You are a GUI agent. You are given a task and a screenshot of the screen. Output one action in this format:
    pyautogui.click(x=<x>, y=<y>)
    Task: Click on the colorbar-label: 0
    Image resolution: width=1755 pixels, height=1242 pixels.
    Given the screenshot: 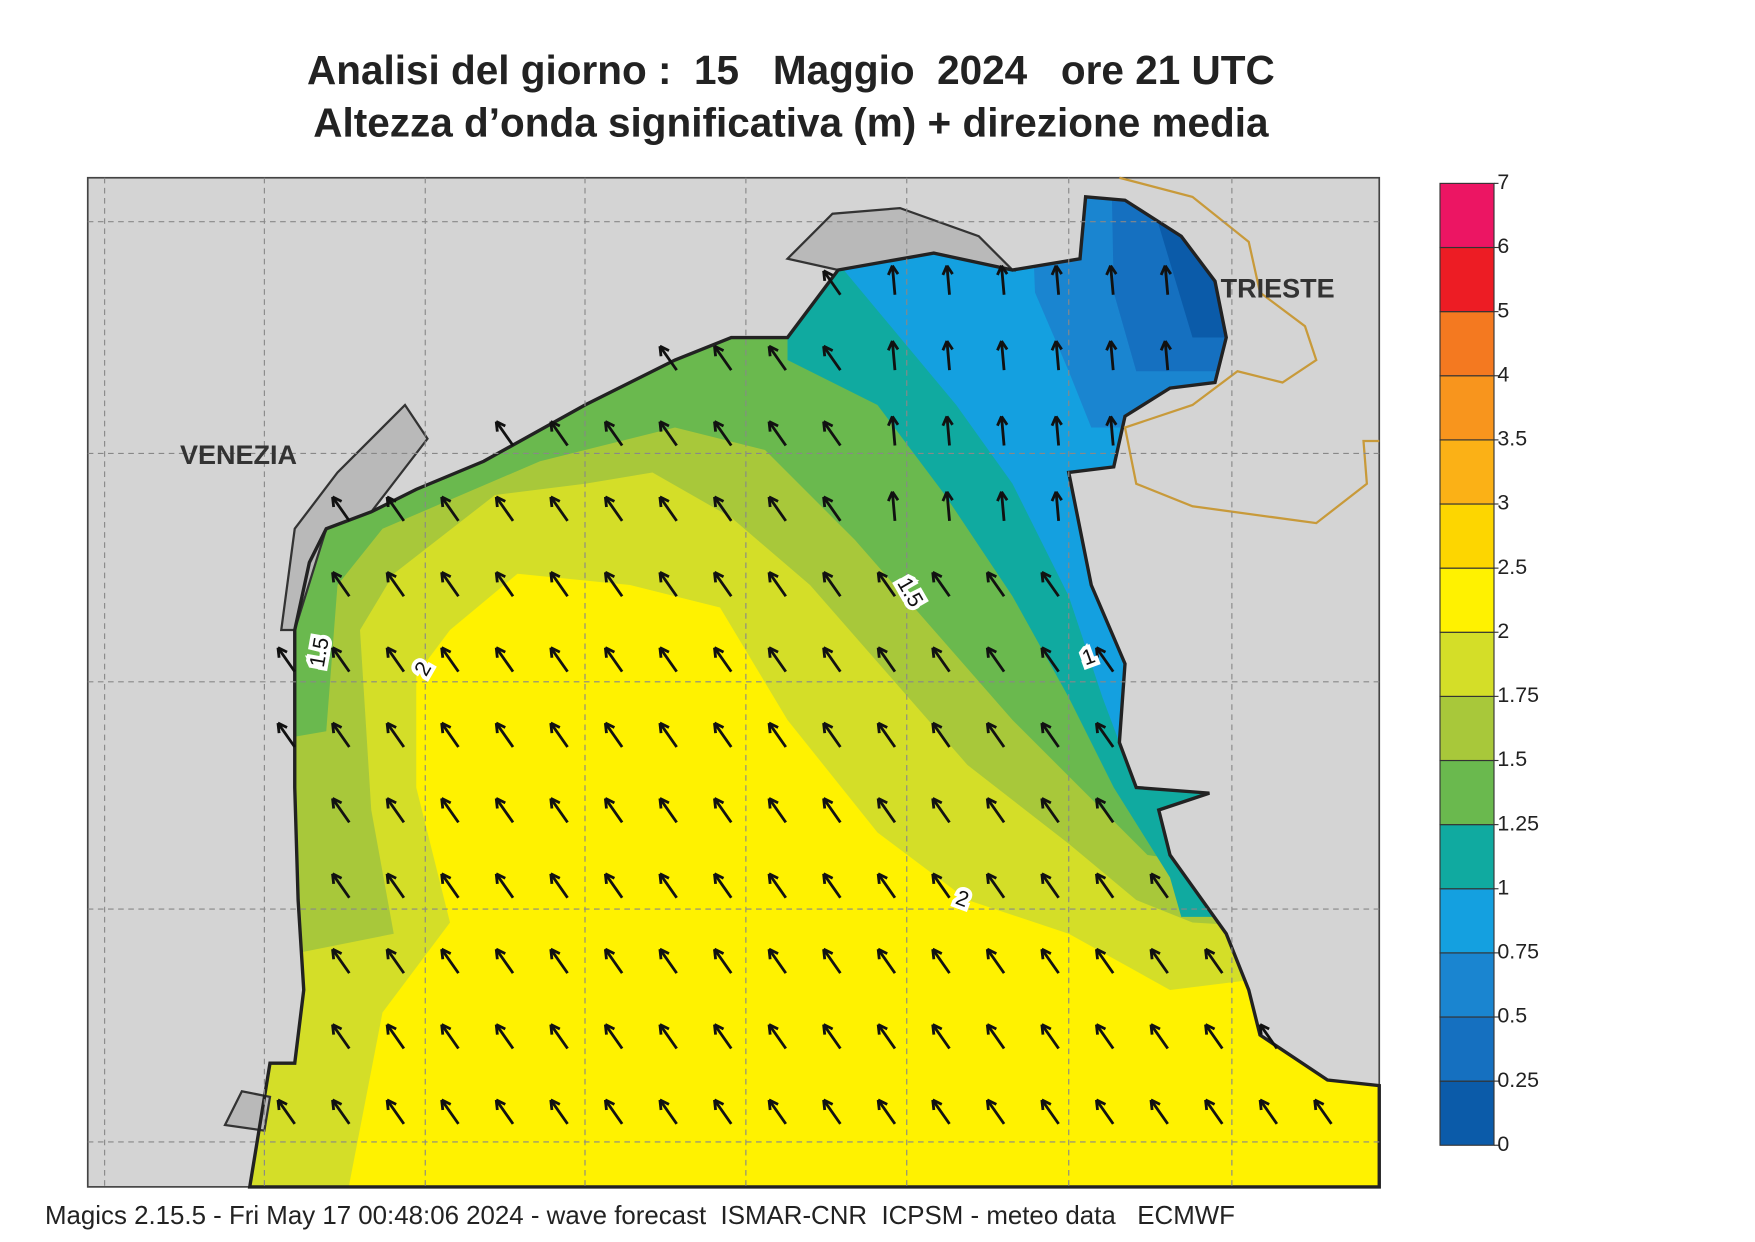 What is the action you would take?
    pyautogui.click(x=1503, y=1144)
    